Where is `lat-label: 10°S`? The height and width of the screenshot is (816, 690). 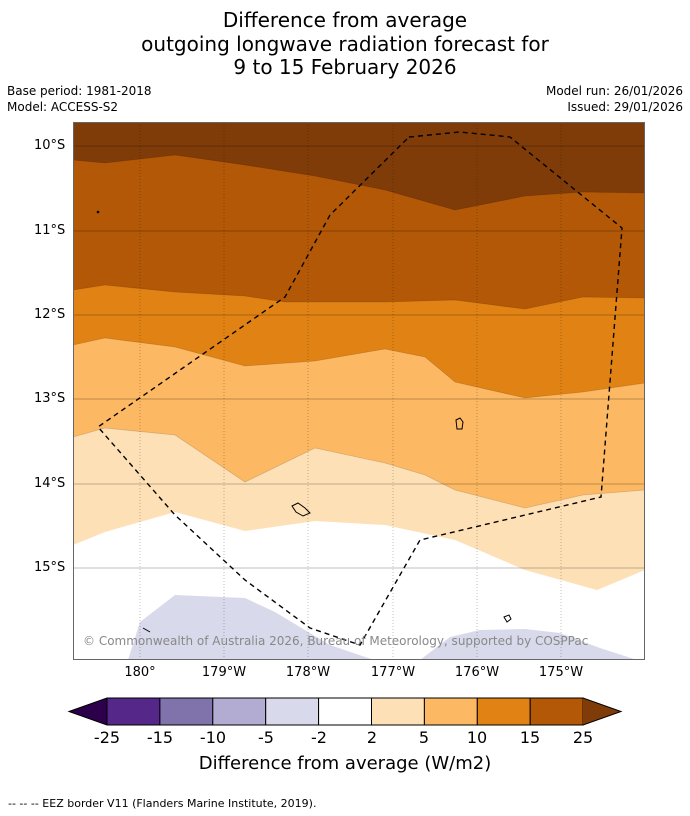
lat-label: 10°S is located at coordinates (50, 145).